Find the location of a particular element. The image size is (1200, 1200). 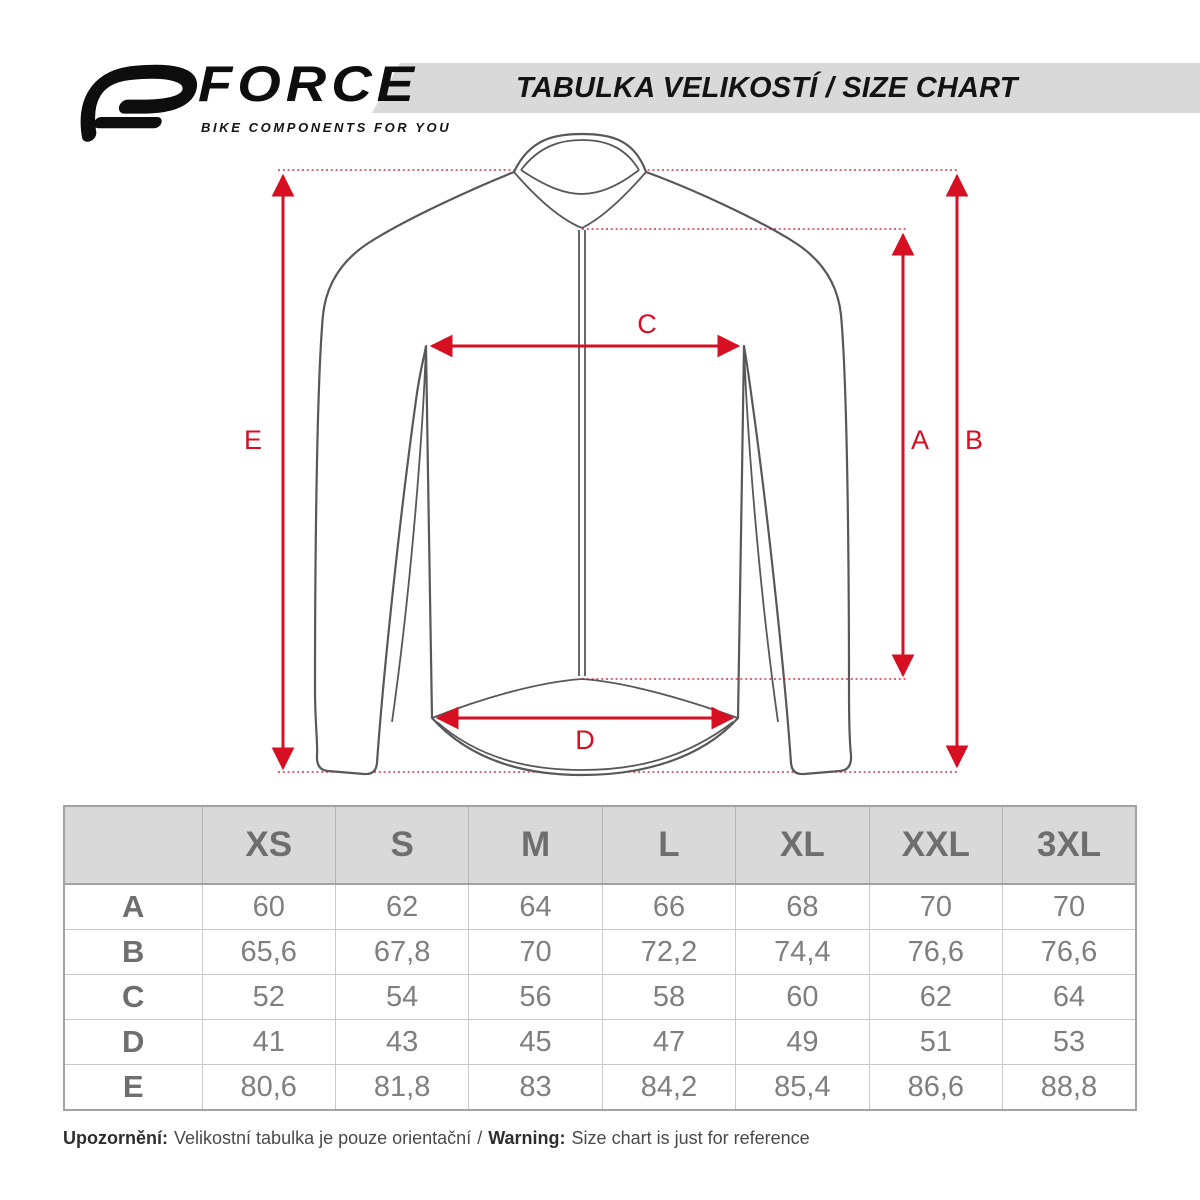

brand-wordmark: FORCE is located at coordinates (308, 83).